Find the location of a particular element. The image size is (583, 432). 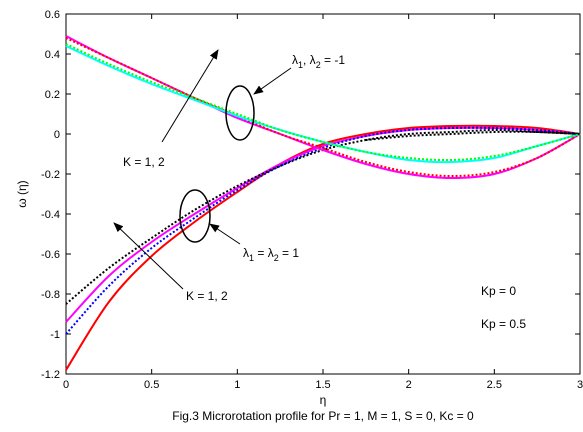

y-tick-label: -0.4 is located at coordinates (50, 215).